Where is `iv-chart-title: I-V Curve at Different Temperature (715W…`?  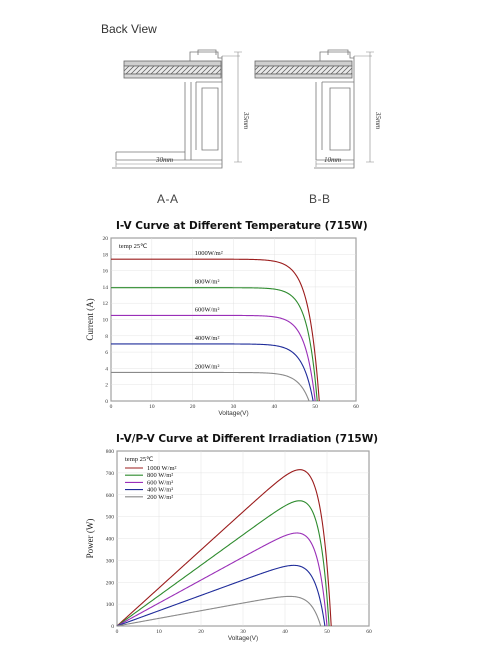
iv-chart-title: I-V Curve at Different Temperature (715W… is located at coordinates (242, 226).